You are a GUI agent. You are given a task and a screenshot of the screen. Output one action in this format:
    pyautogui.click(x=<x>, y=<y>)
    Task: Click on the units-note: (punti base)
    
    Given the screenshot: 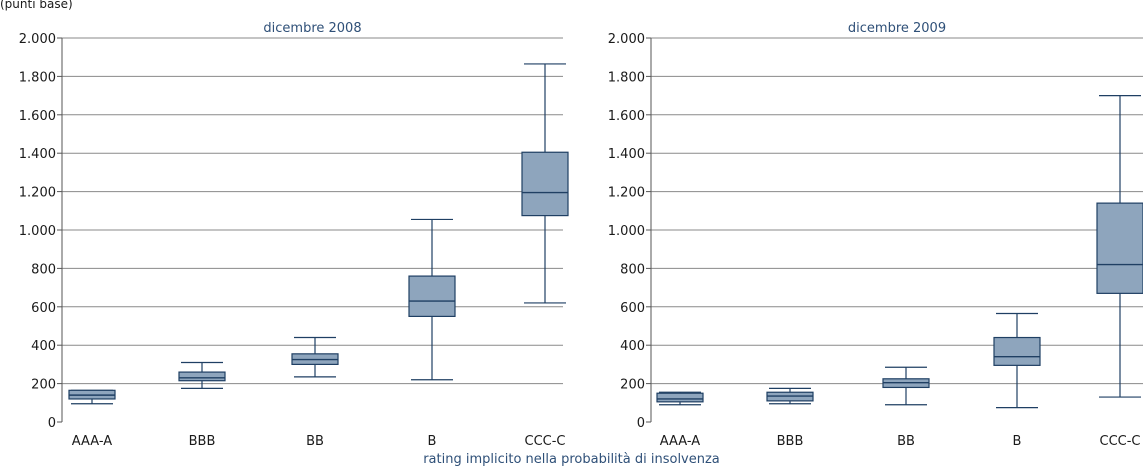 What is the action you would take?
    pyautogui.click(x=36, y=5)
    